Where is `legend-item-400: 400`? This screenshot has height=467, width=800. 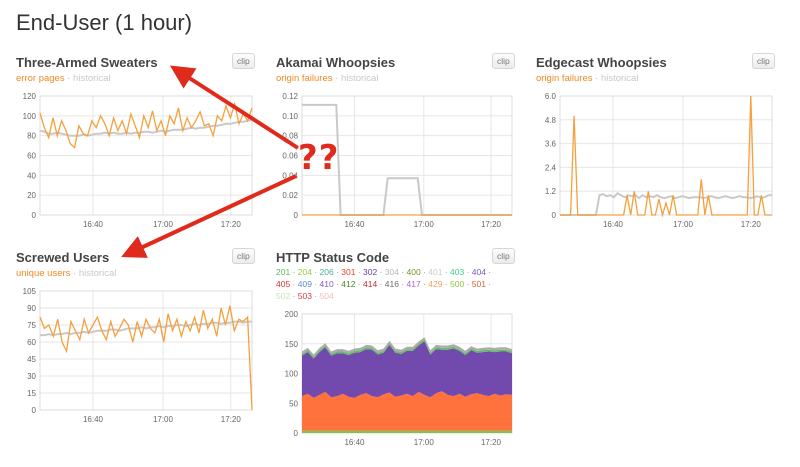
legend-item-400: 400 is located at coordinates (413, 272).